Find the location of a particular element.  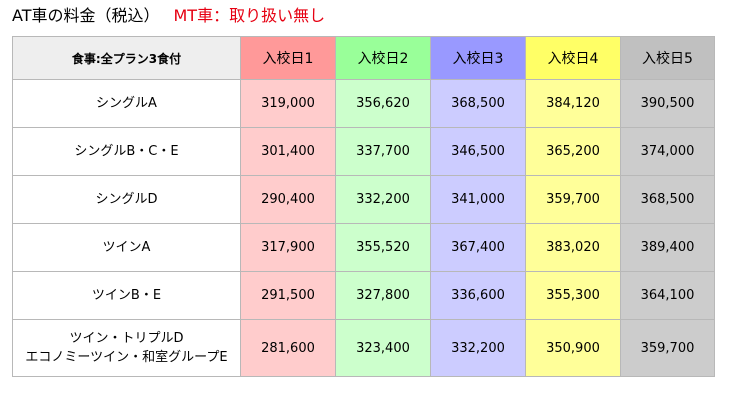

price-cell: 364,100 is located at coordinates (667, 295).